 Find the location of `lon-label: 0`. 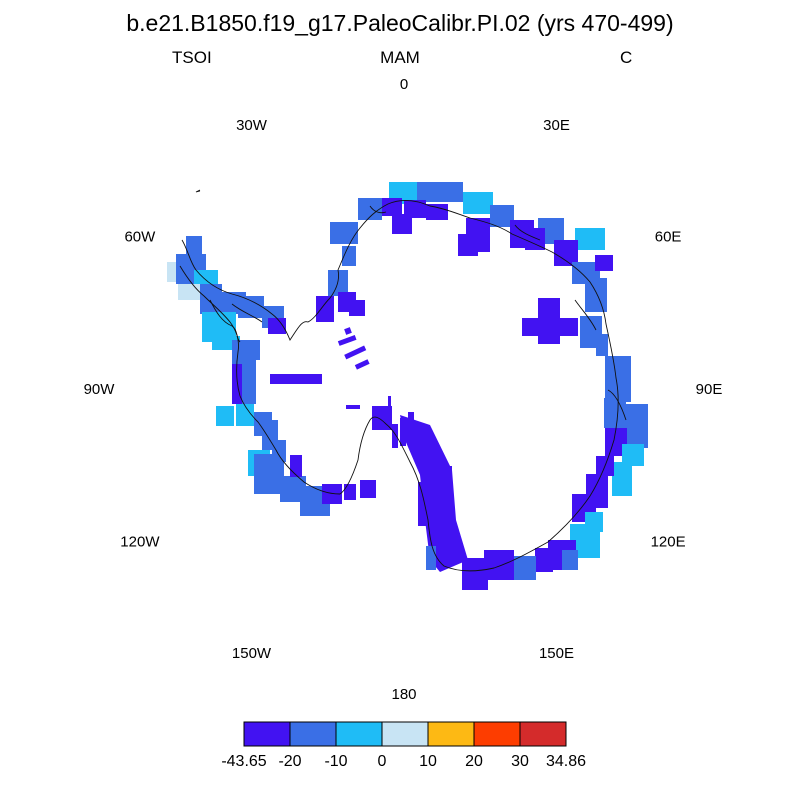

lon-label: 0 is located at coordinates (404, 84).